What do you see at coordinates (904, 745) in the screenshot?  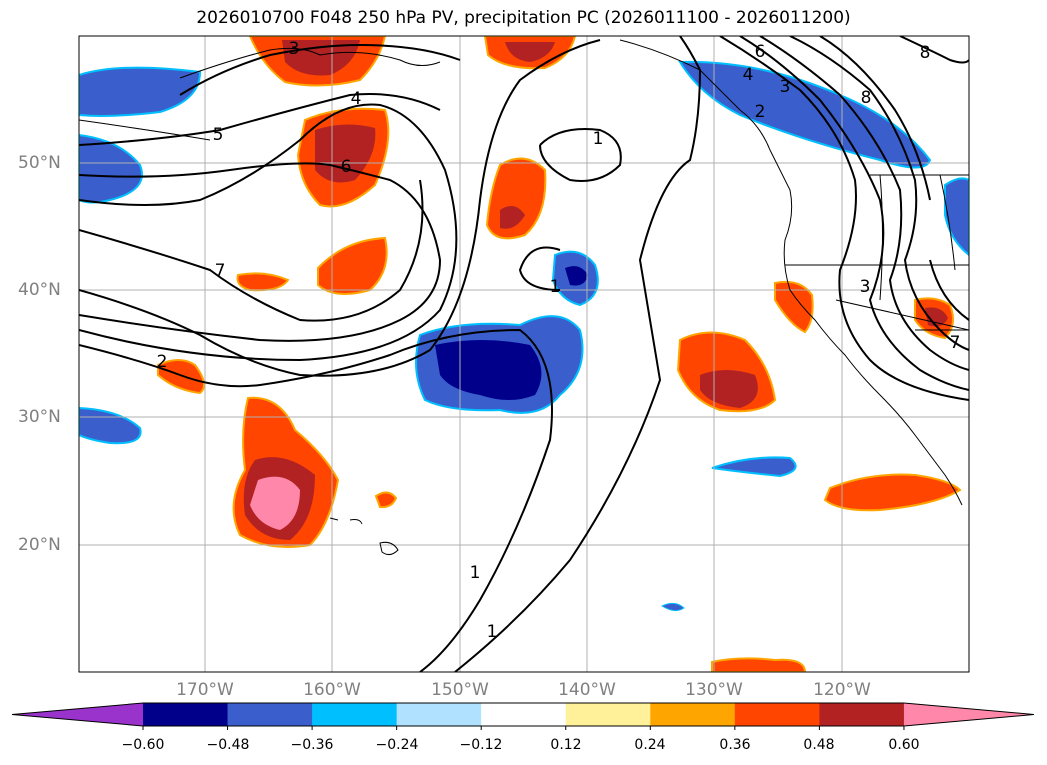 I see `colorbar-tick-label: 0.60` at bounding box center [904, 745].